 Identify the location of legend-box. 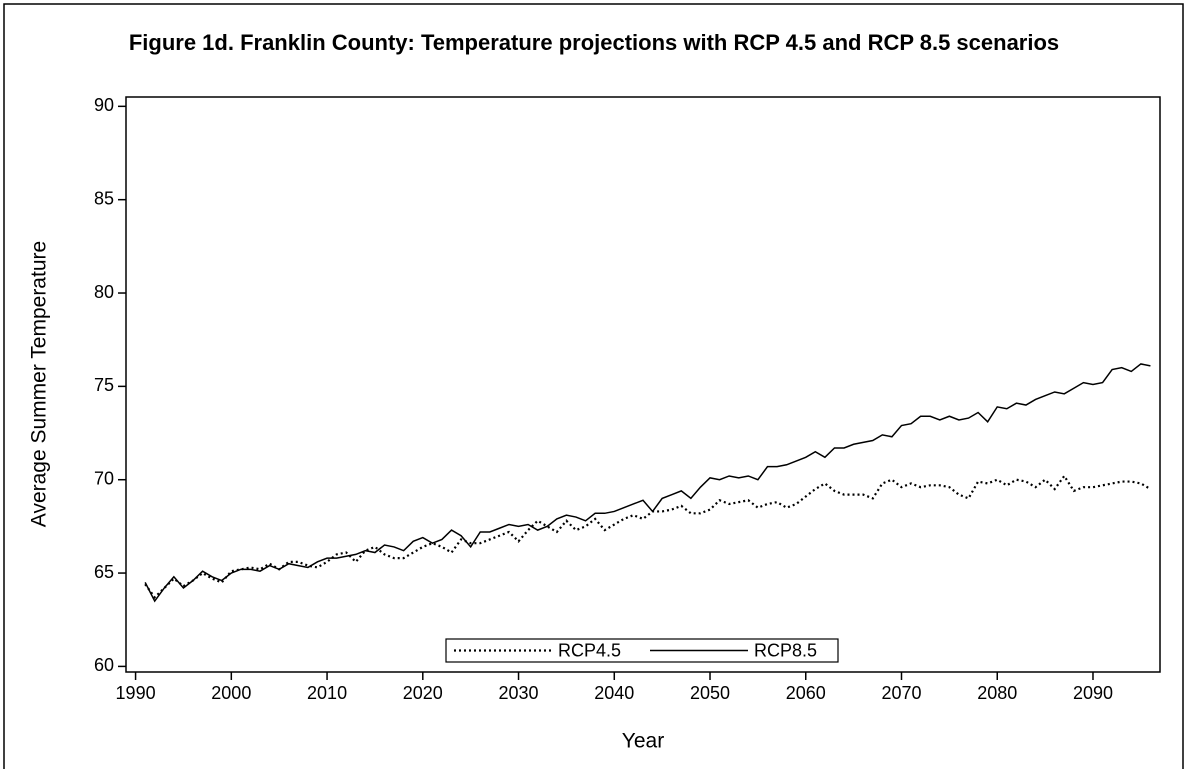
(642, 650).